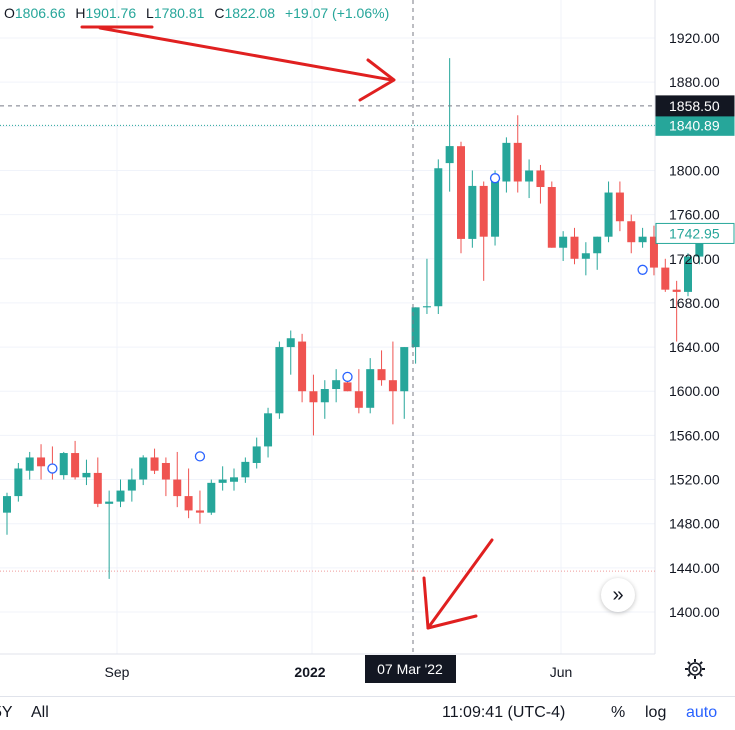 The image size is (735, 730). Describe the element at coordinates (694, 82) in the screenshot. I see `y-tick-label: 1880.00` at that location.